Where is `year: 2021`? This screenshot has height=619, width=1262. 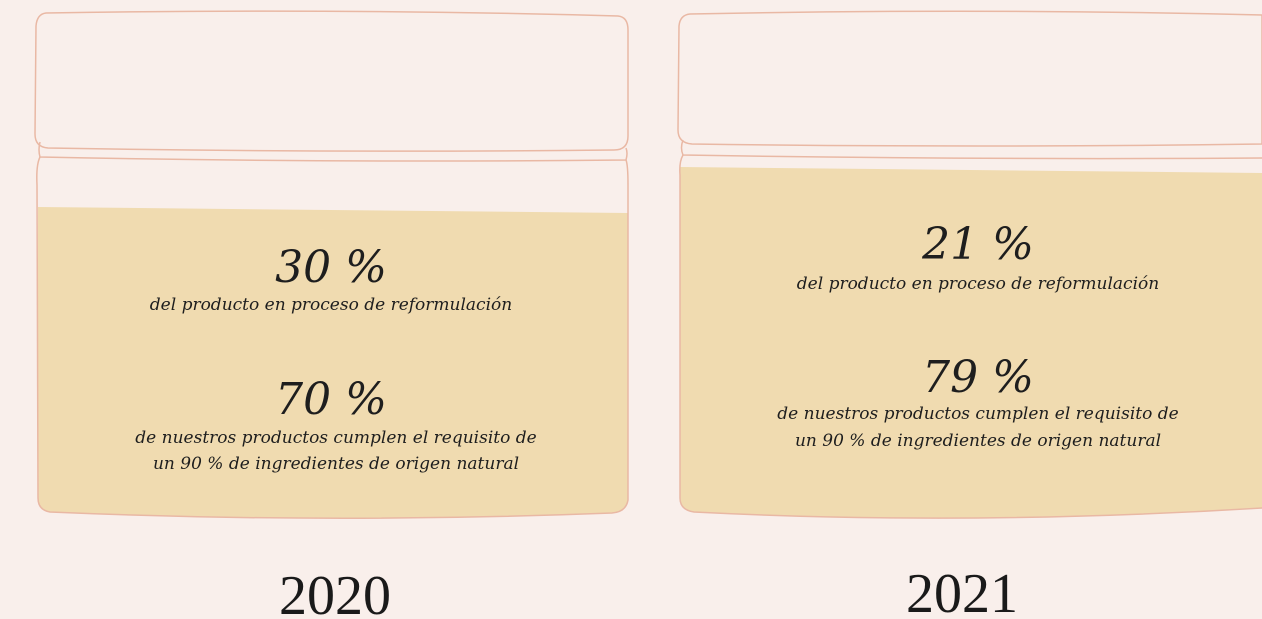
year: 2021 is located at coordinates (962, 591).